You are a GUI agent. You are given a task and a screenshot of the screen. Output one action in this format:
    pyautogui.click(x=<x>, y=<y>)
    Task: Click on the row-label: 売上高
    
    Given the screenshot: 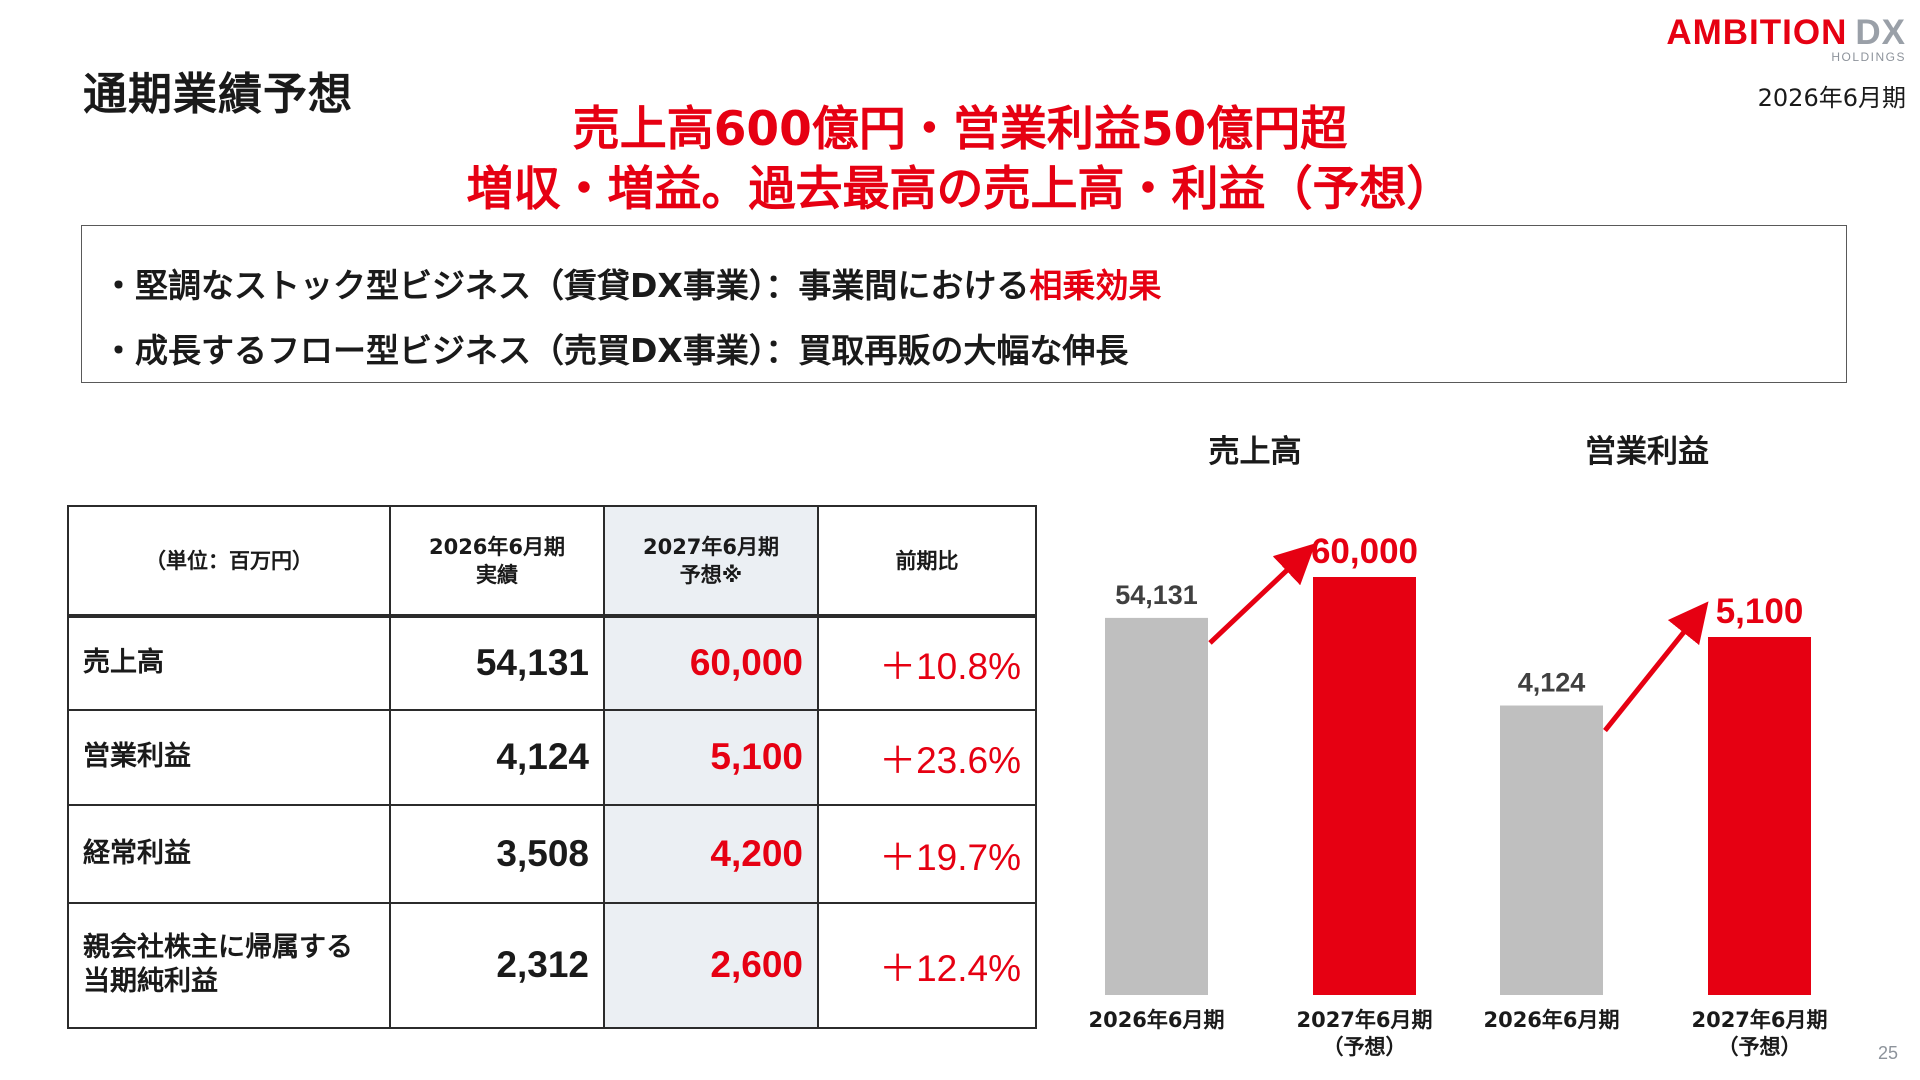 What is the action you would take?
    pyautogui.click(x=229, y=663)
    